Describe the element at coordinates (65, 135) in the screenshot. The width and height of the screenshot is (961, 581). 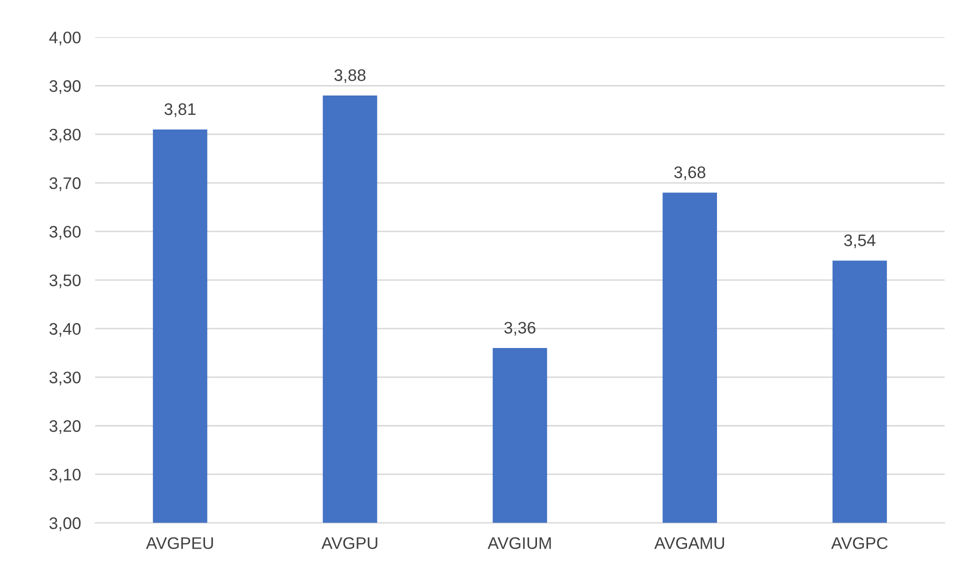
I see `y-tick-label: 3,80` at that location.